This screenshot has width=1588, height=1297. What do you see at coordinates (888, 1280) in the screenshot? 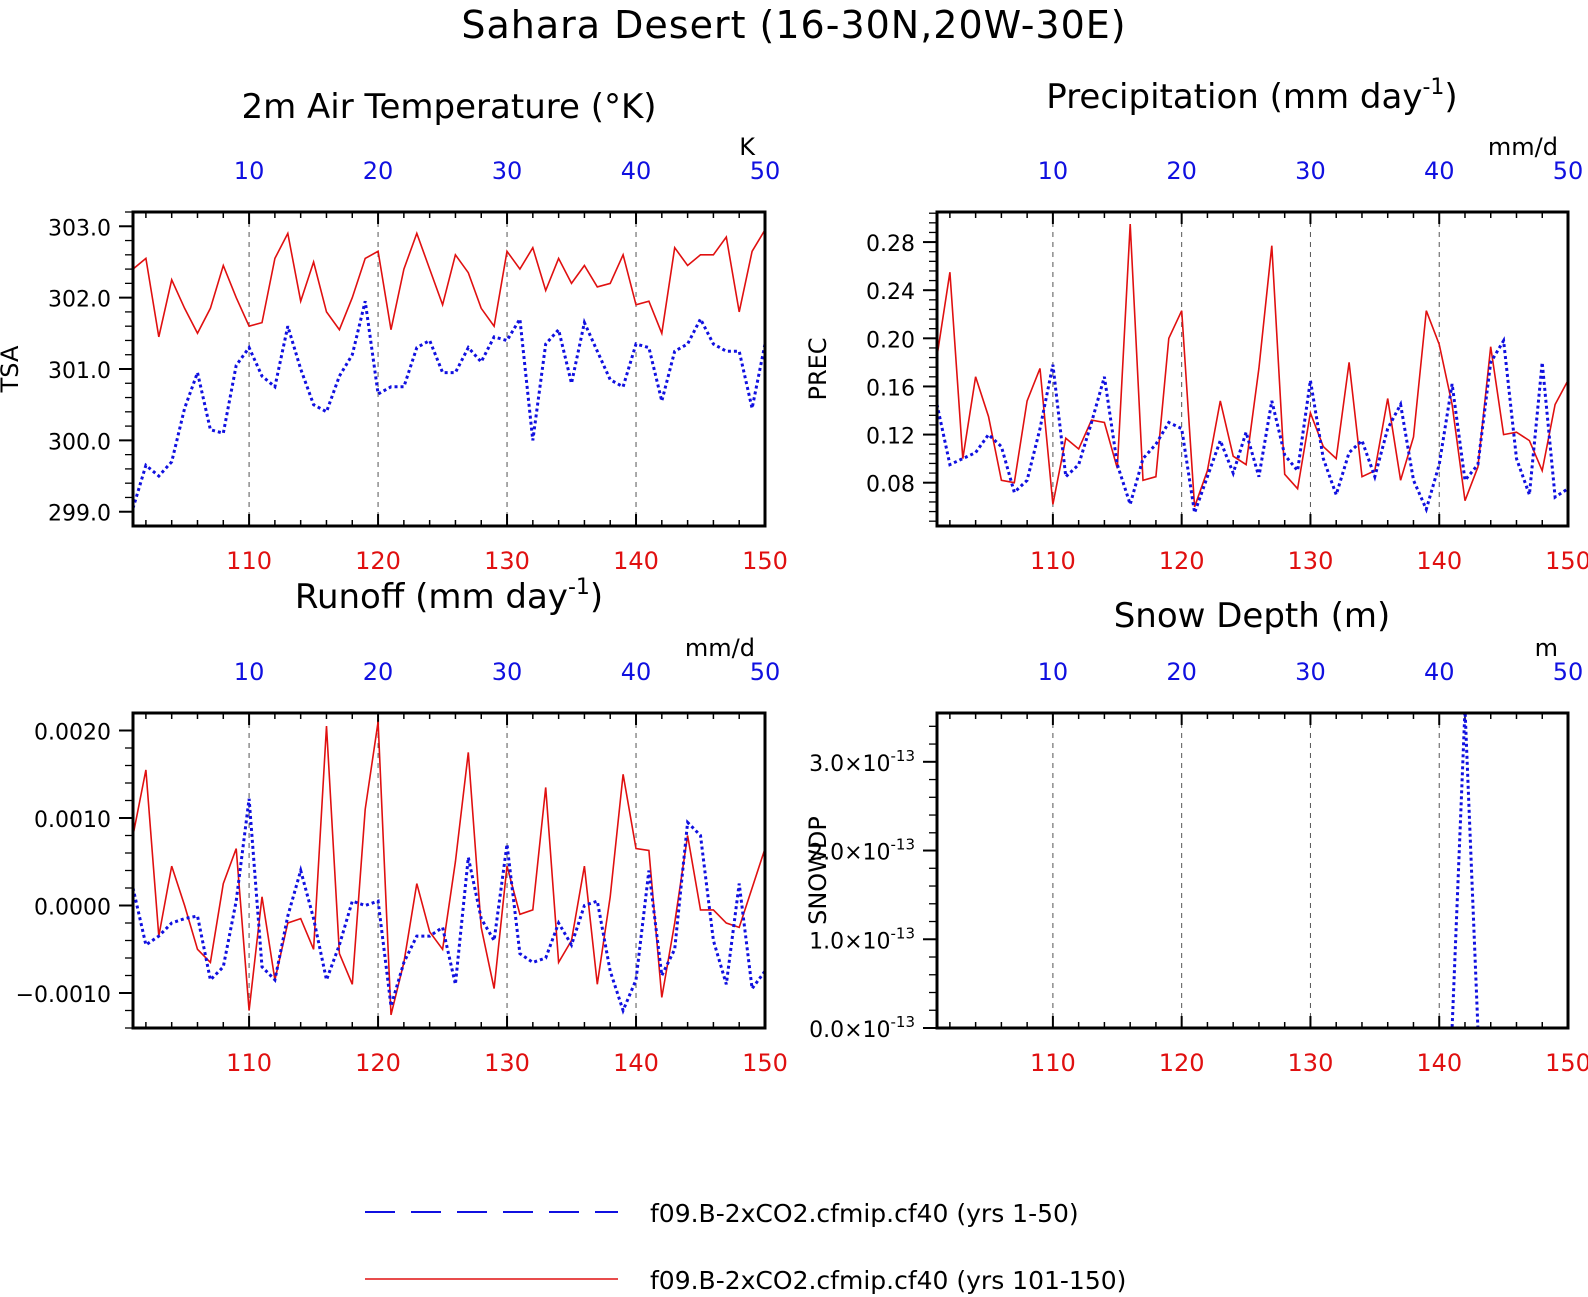
I see `legend-label-red: f09.B-2xCO2.cfmip.cf40 (yrs 101-150)` at bounding box center [888, 1280].